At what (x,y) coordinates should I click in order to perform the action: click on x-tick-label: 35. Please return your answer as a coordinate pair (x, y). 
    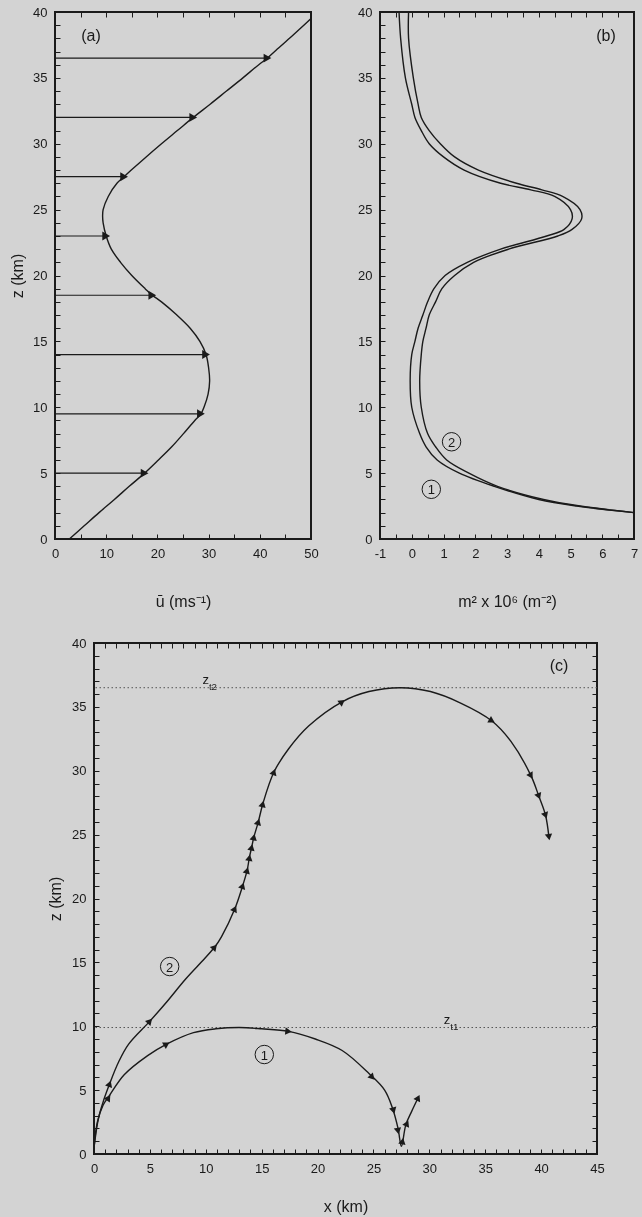
    Looking at the image, I should click on (485, 1168).